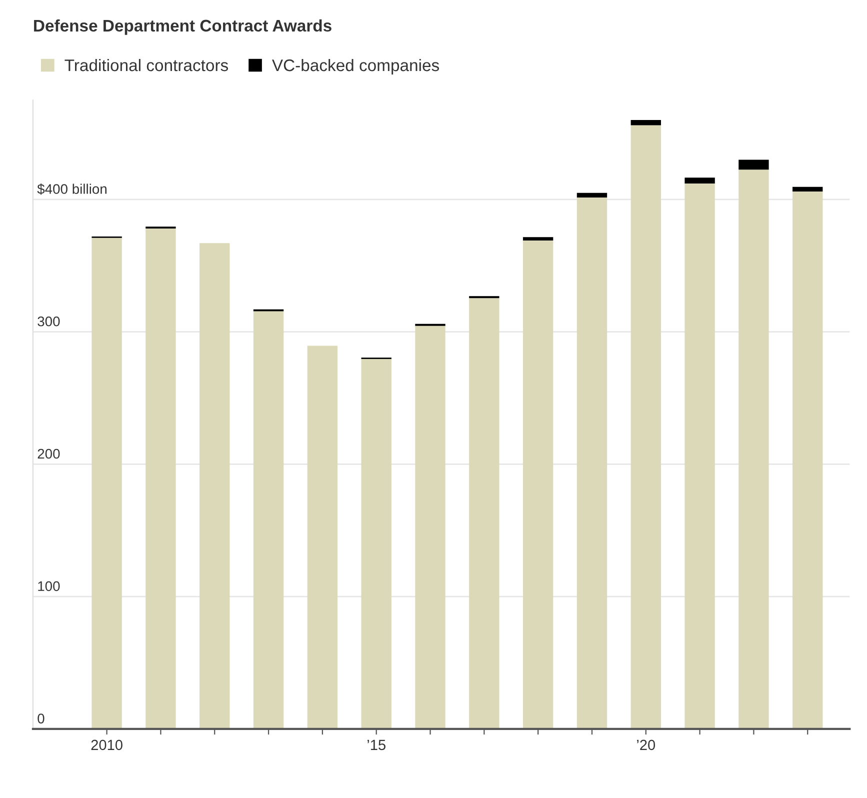 The image size is (867, 798). Describe the element at coordinates (49, 321) in the screenshot. I see `y-tick-label: 300` at that location.